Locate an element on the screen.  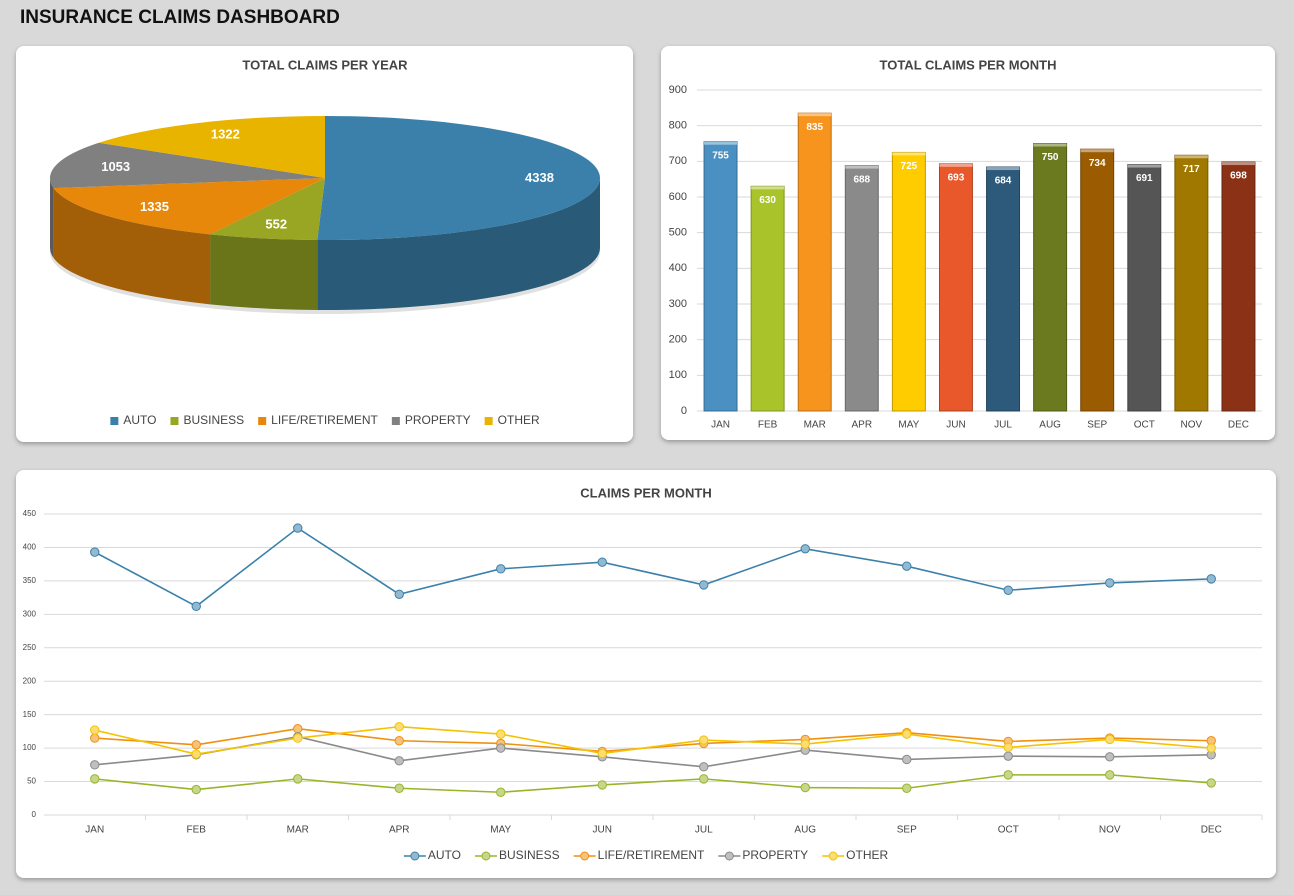
data-label: 1322 is located at coordinates (225, 134).